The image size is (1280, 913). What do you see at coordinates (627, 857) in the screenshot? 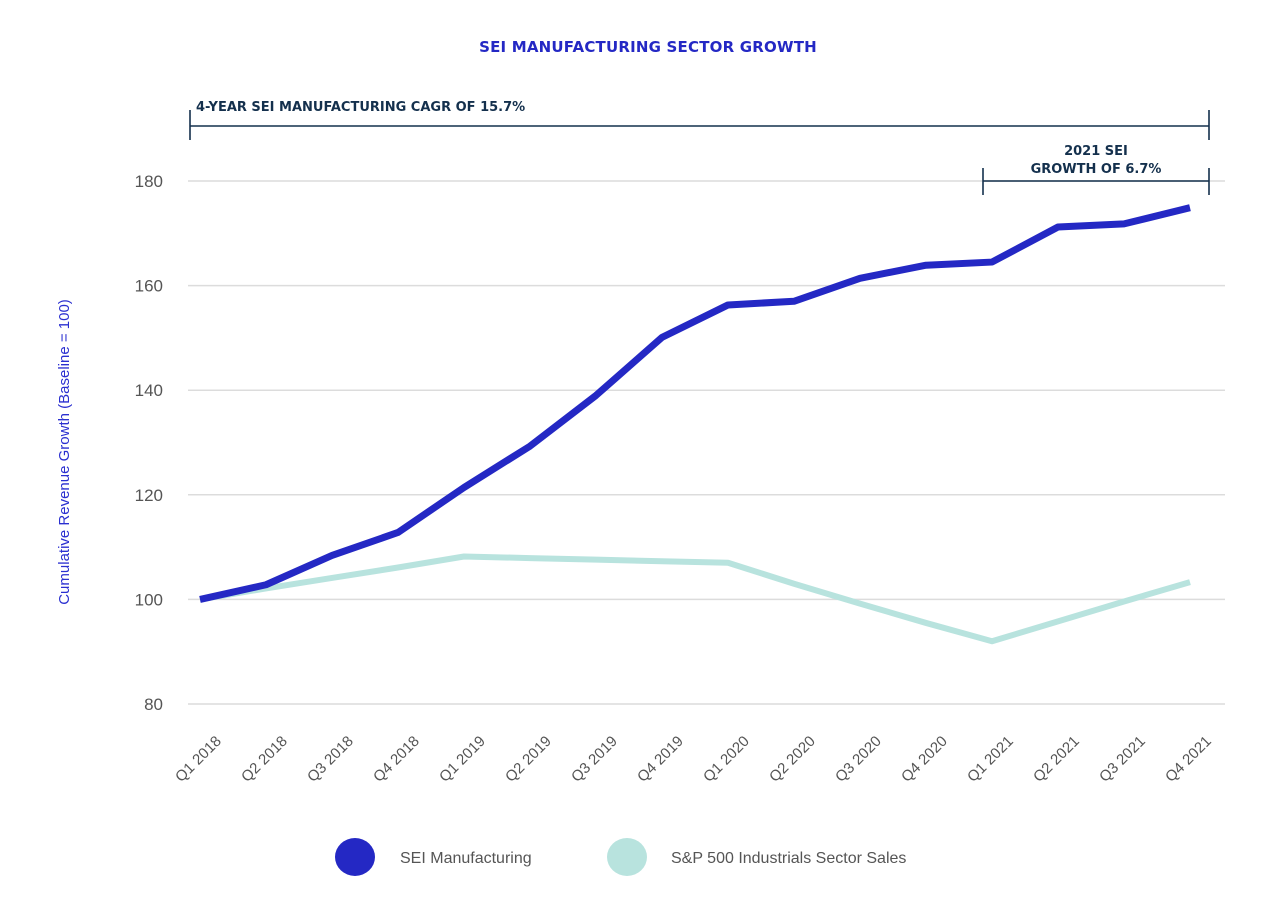
I see `legend-swatch-sp500-industrials` at bounding box center [627, 857].